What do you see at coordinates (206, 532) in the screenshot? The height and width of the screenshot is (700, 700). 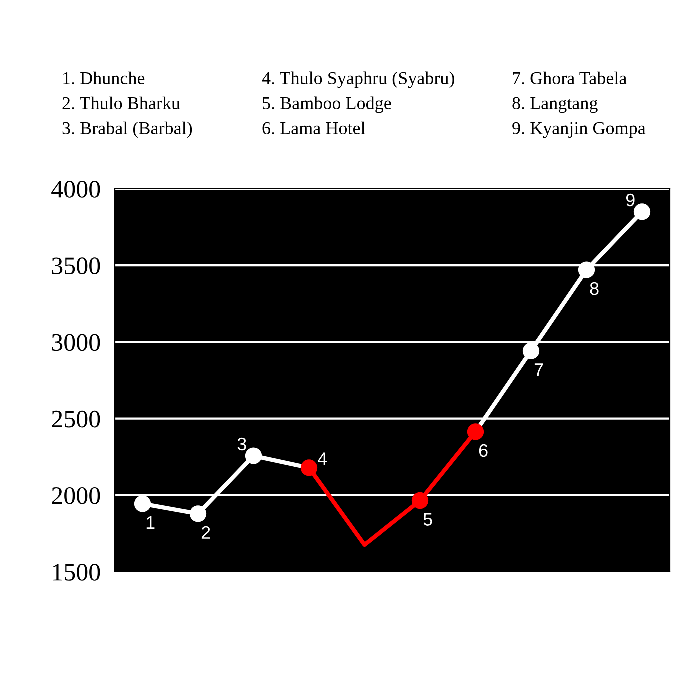 I see `annotation: 2` at bounding box center [206, 532].